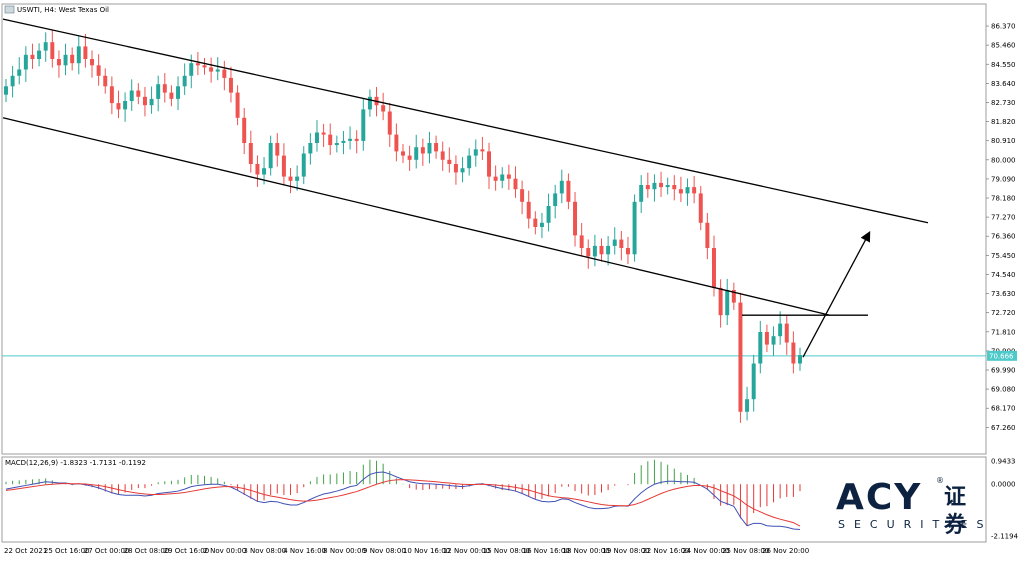 This screenshot has width=1024, height=565. Describe the element at coordinates (1005, 537) in the screenshot. I see `macd-tick-label: -2.1194` at that location.